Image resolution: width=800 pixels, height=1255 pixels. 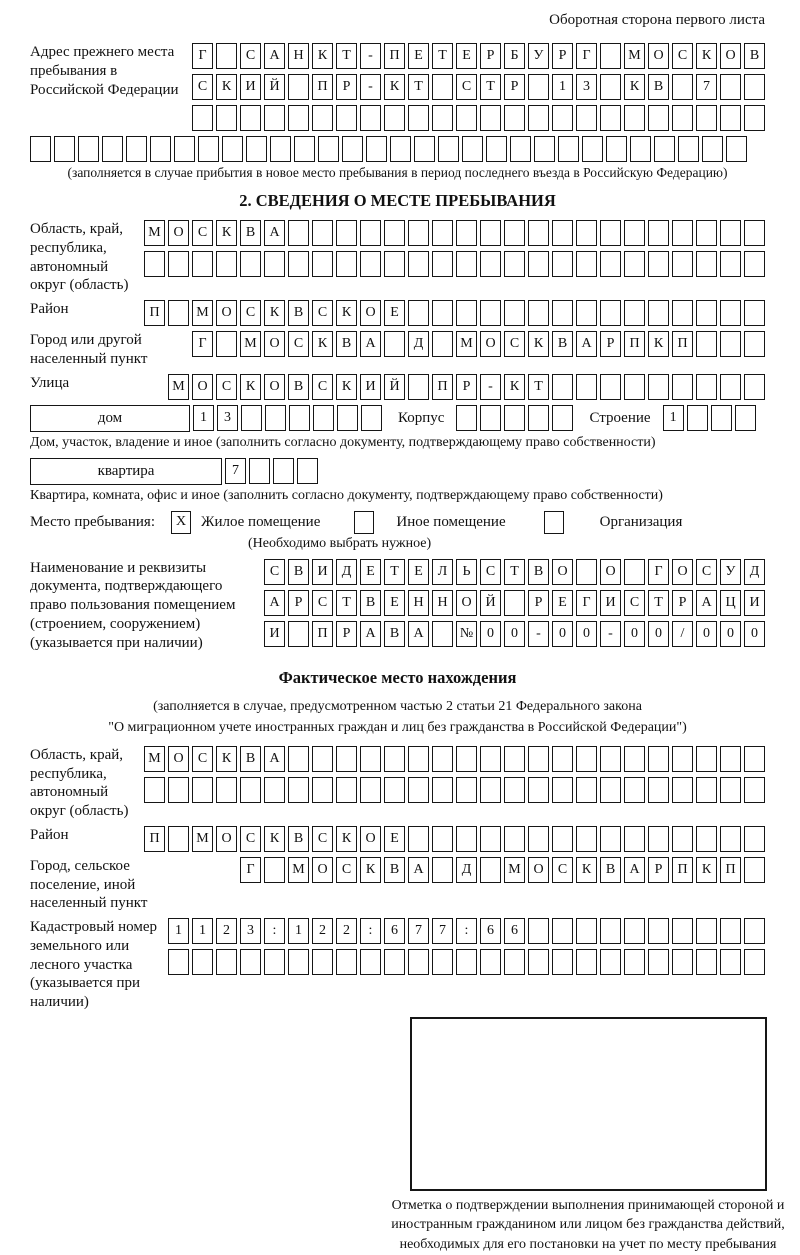 What do you see at coordinates (514, 931) in the screenshot?
I see `char-box: 6` at bounding box center [514, 931].